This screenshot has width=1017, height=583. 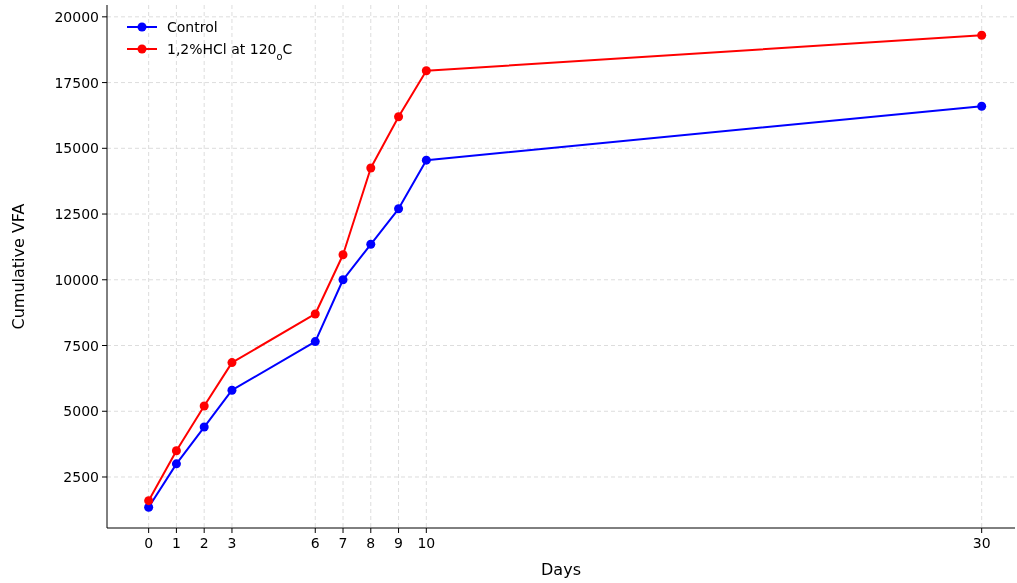 What do you see at coordinates (399, 543) in the screenshot?
I see `x-tick-label: 9` at bounding box center [399, 543].